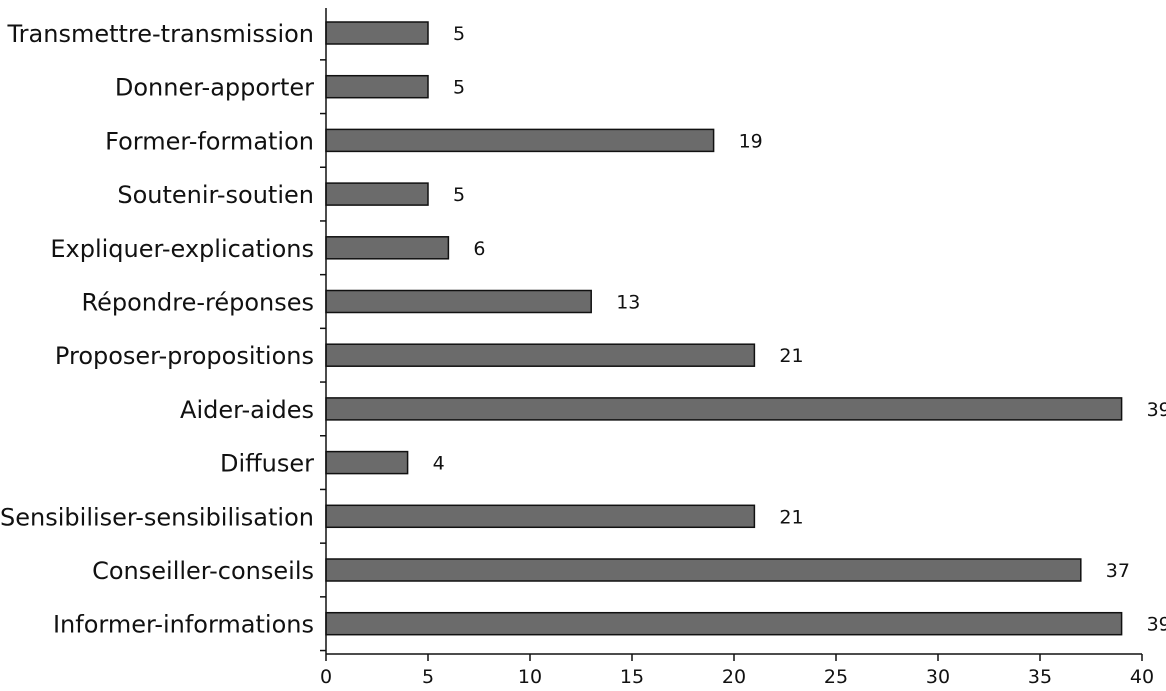  I want to click on bar-value-label: 37, so click(1118, 571).